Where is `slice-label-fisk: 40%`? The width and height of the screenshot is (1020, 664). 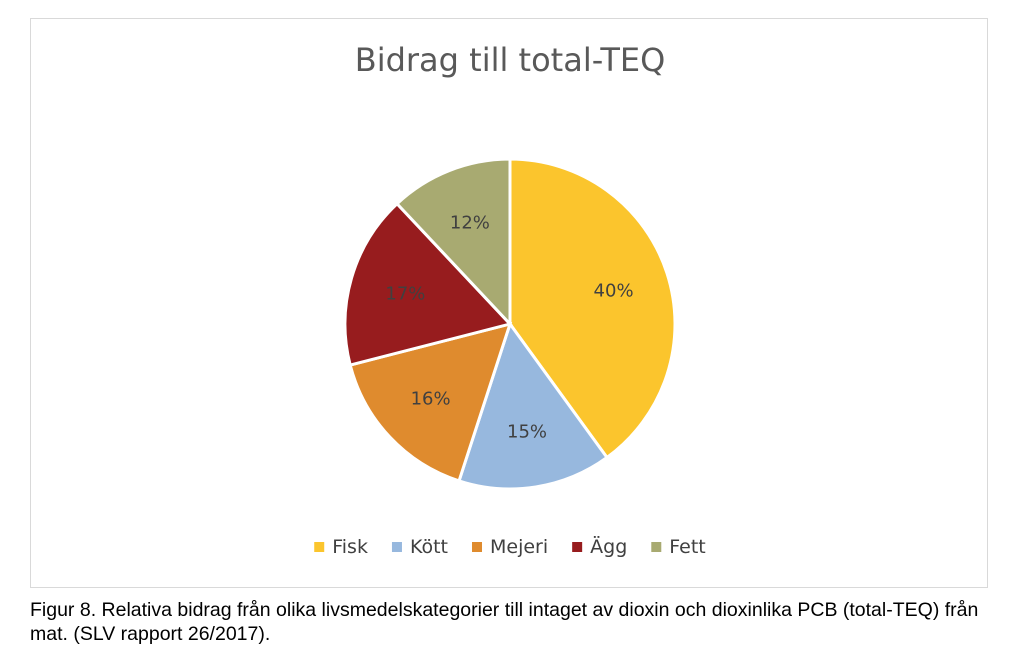
slice-label-fisk: 40% is located at coordinates (614, 290).